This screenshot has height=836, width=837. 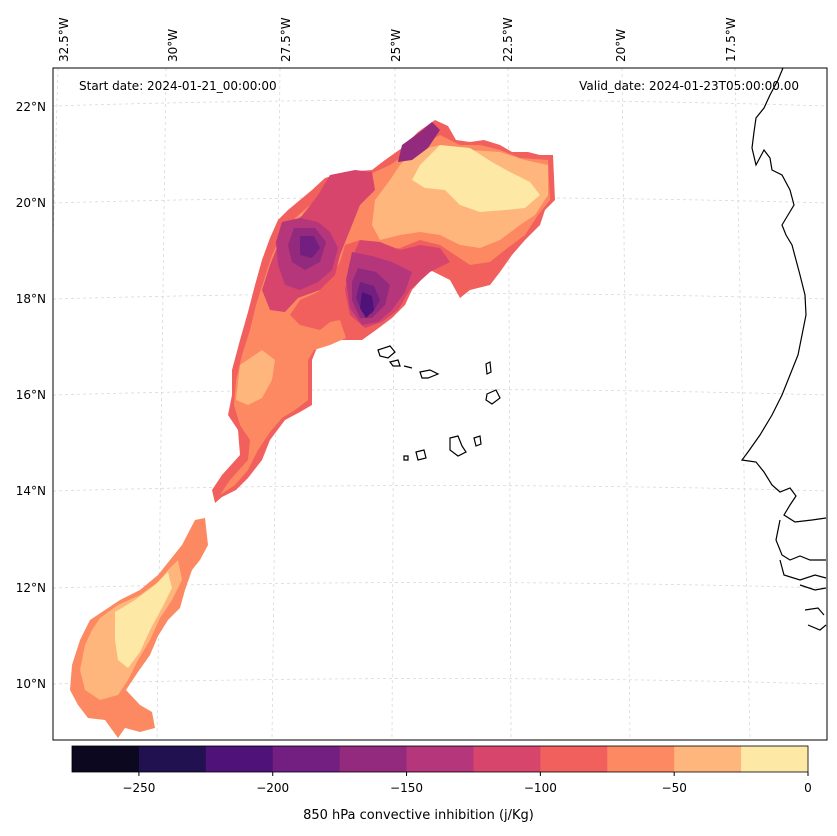 What do you see at coordinates (509, 404) in the screenshot?
I see `meridian-22-5w` at bounding box center [509, 404].